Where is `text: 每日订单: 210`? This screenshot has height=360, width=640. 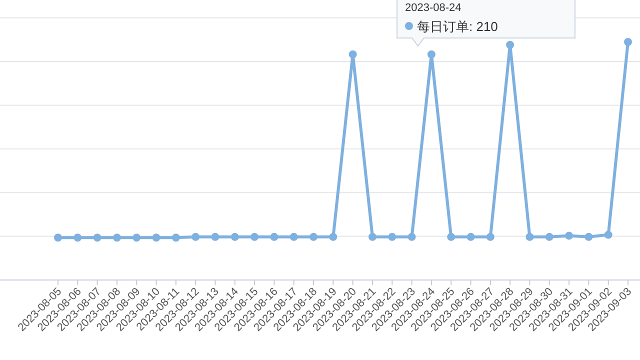
text: 每日订单: 210 is located at coordinates (457, 26).